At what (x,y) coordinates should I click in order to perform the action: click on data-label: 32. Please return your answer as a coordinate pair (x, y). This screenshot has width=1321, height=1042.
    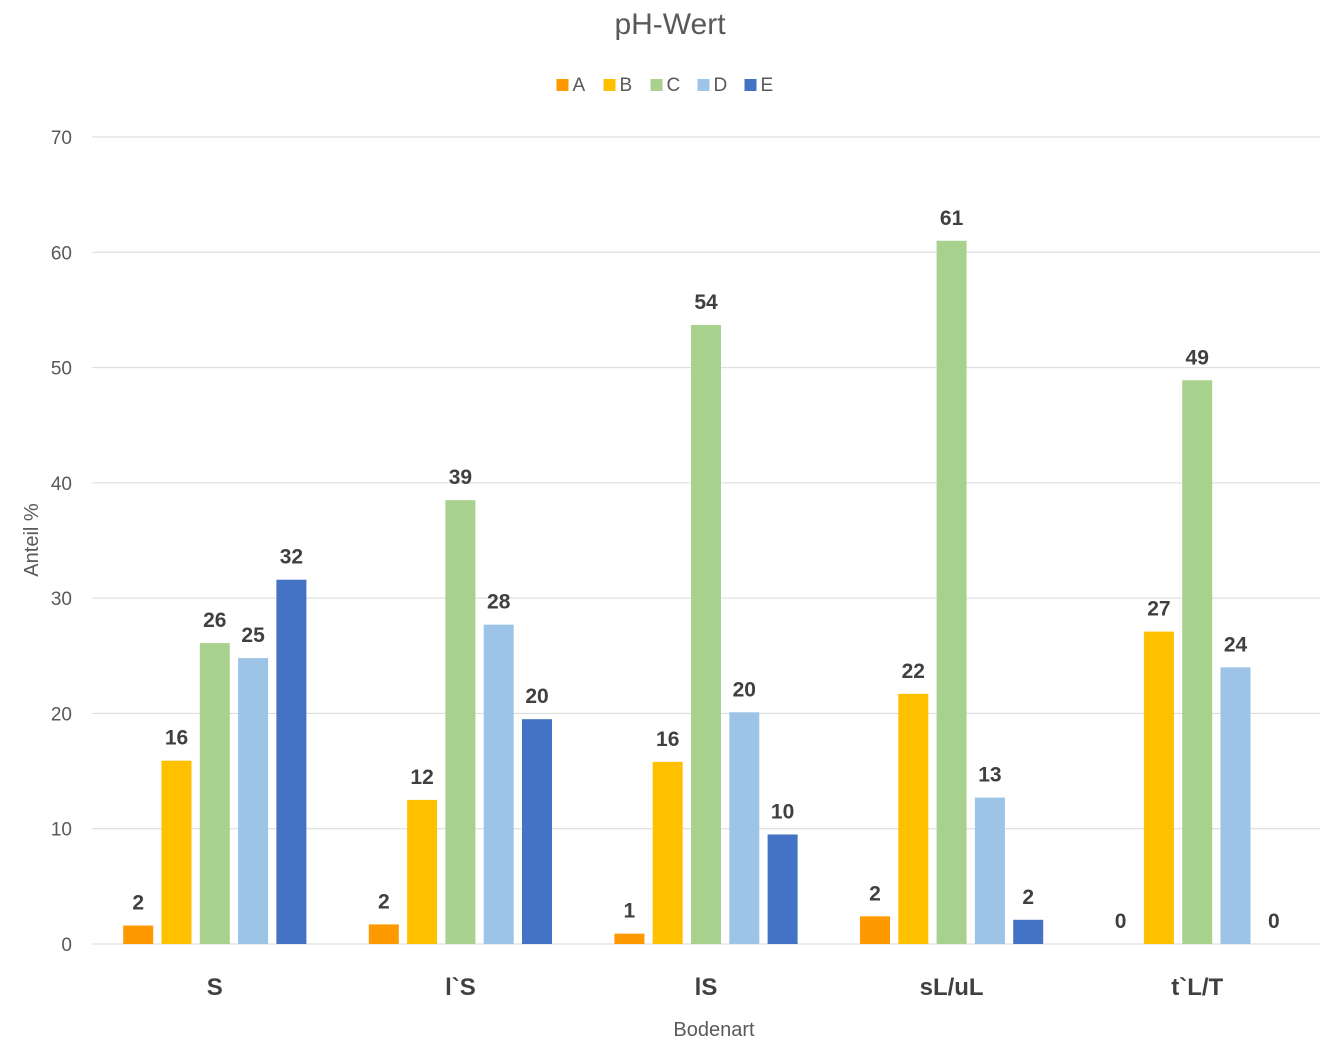
    Looking at the image, I should click on (291, 557).